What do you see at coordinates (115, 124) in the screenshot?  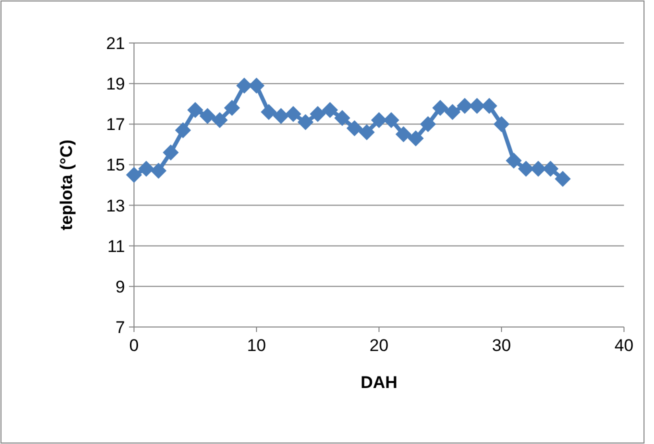 I see `y-tick-label: 17` at bounding box center [115, 124].